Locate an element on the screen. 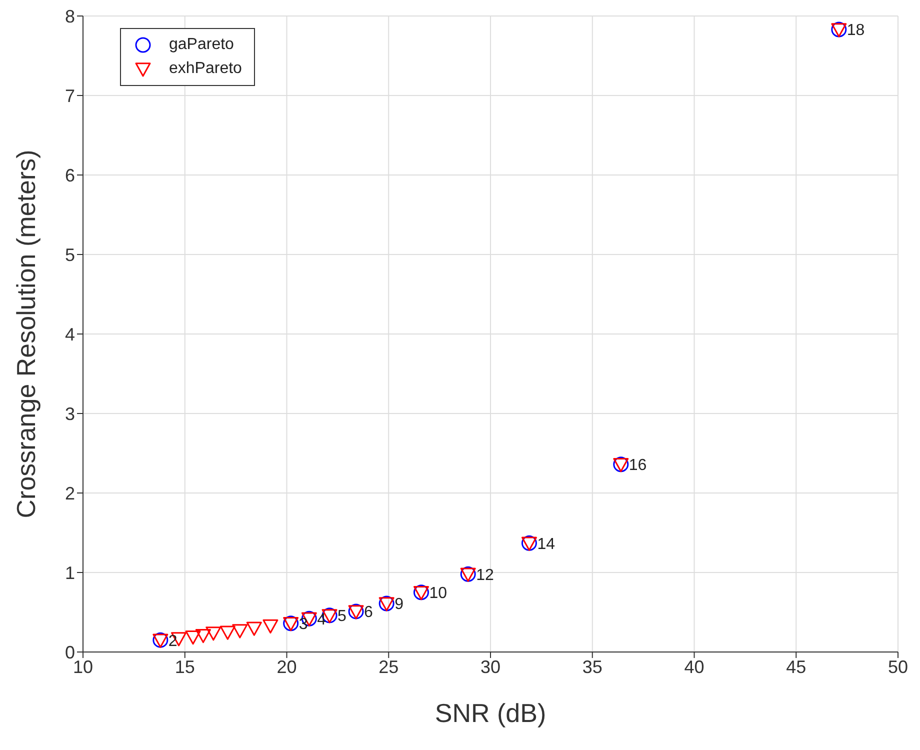 Image resolution: width=920 pixels, height=750 pixels. y-tick-label: 7 is located at coordinates (69, 96).